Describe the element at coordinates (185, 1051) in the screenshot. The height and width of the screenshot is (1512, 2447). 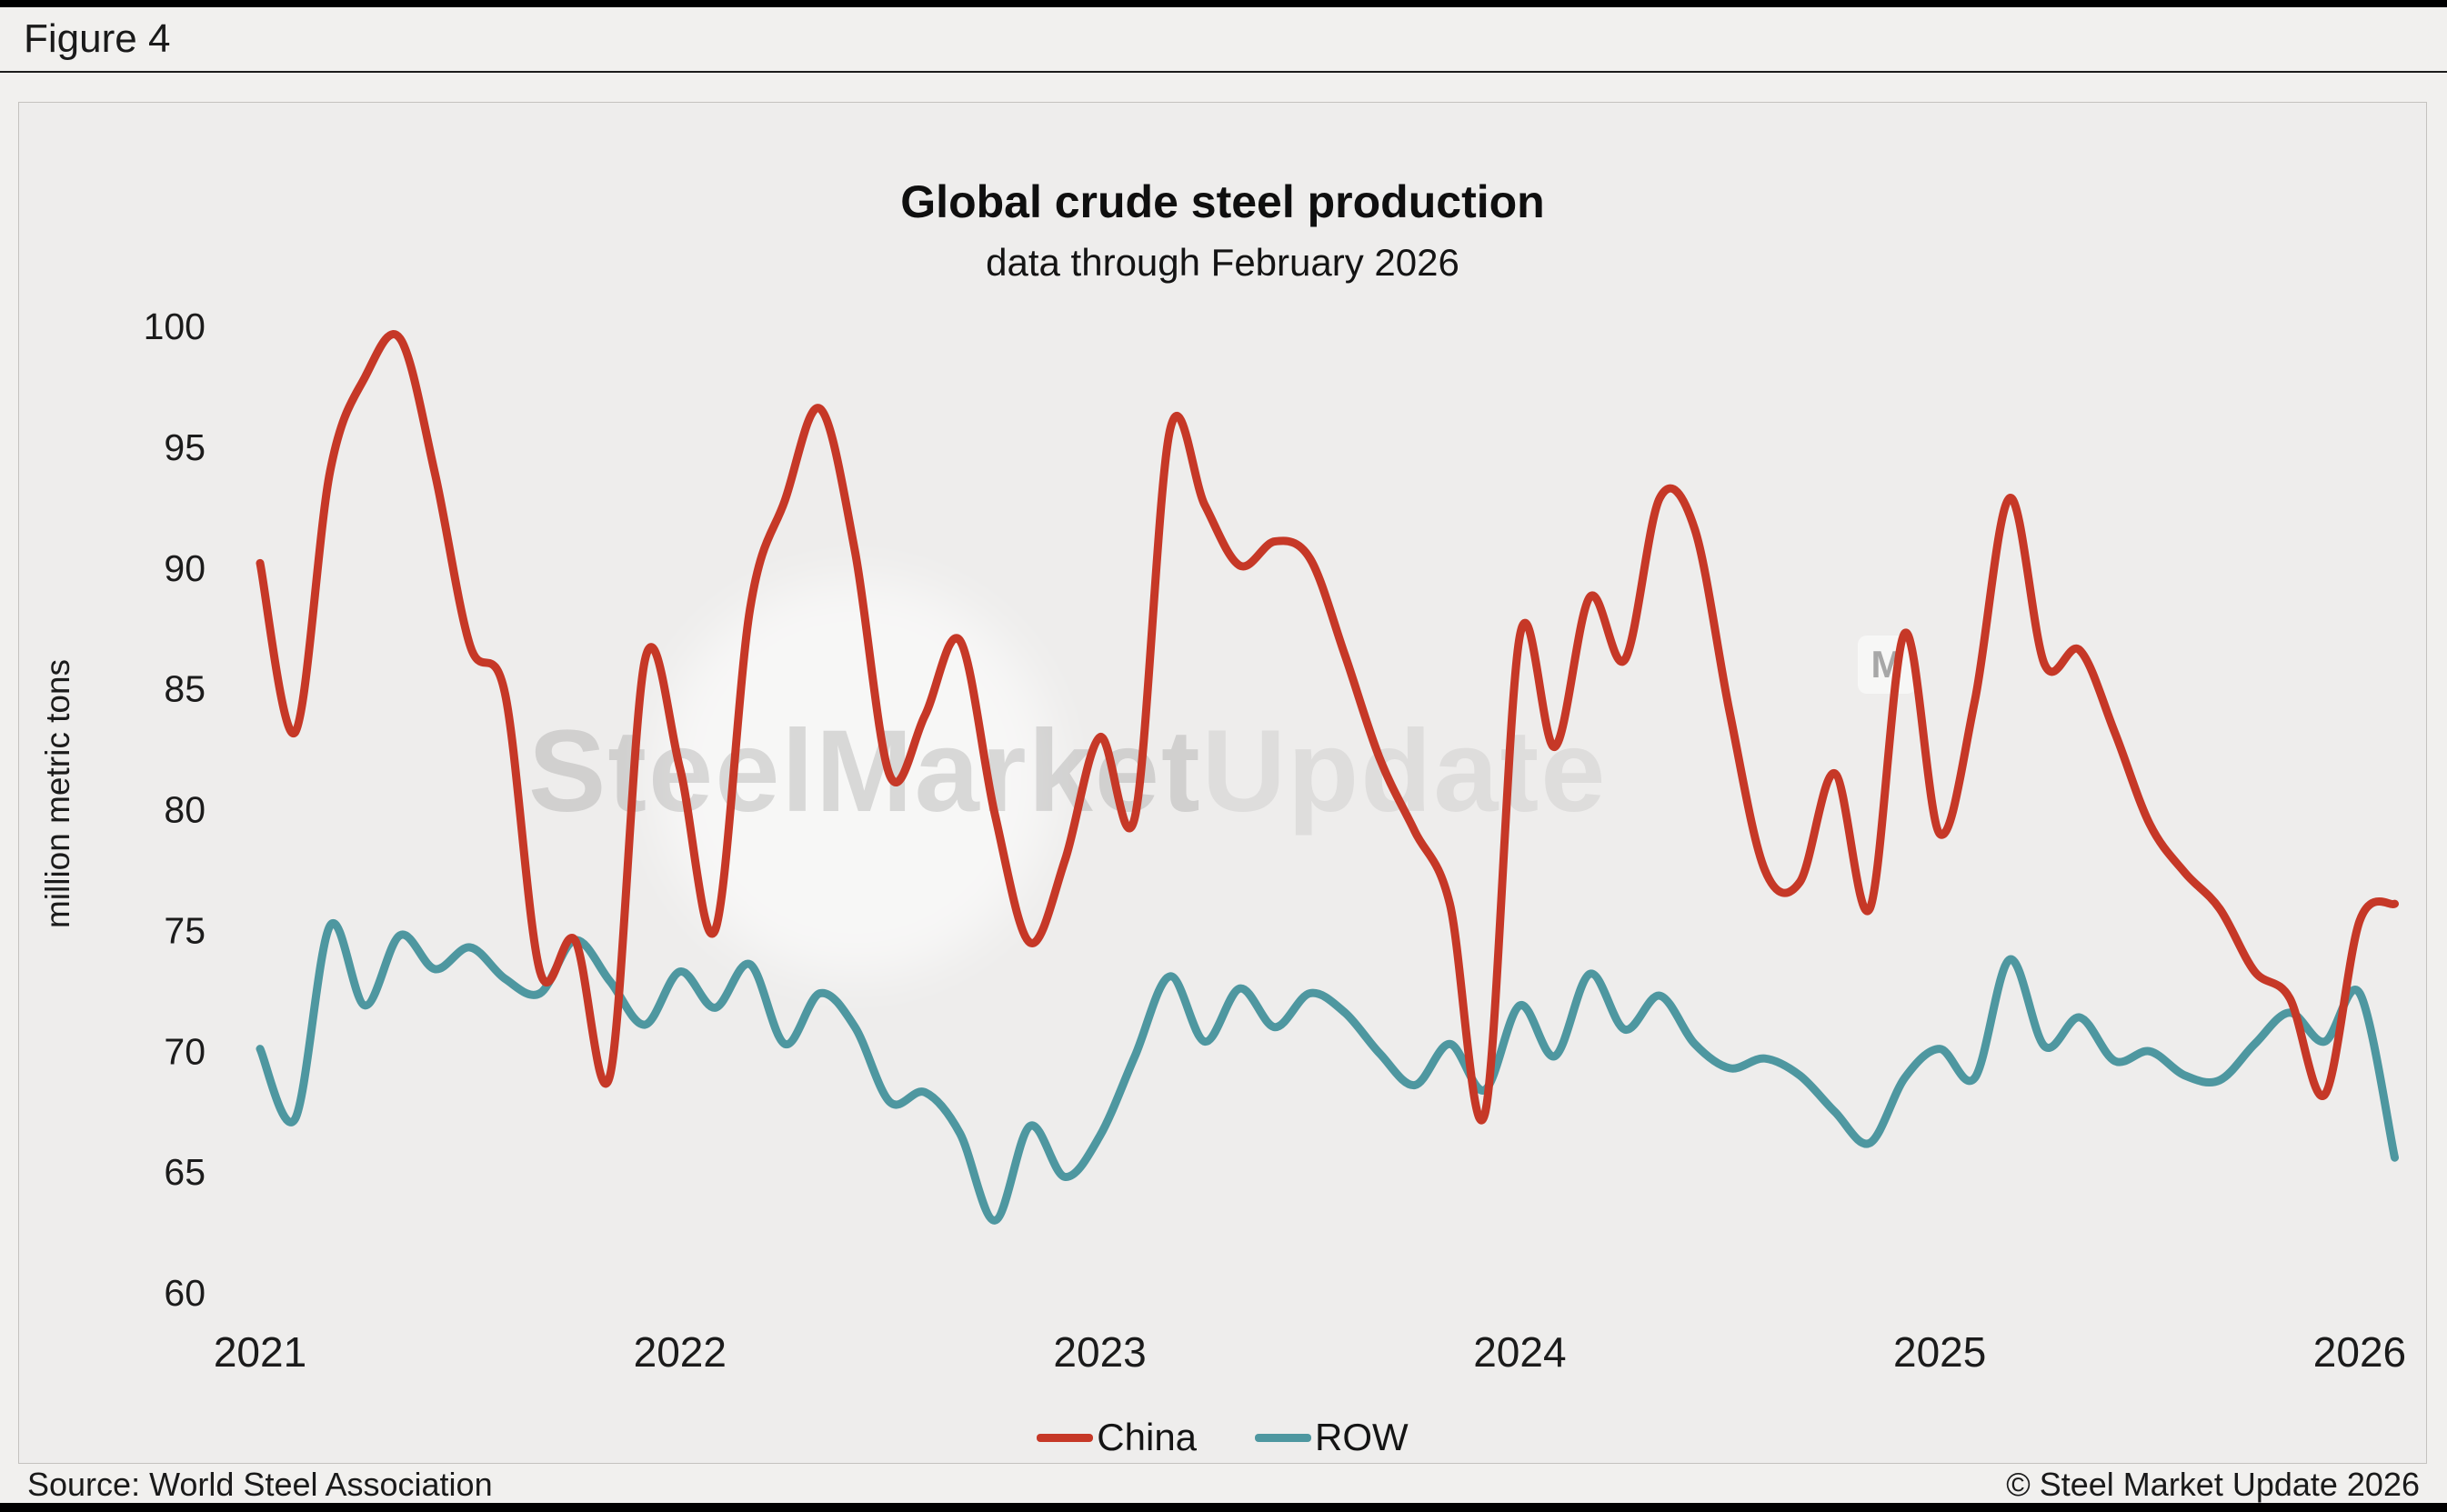
I see `y-tick-label: 70` at that location.